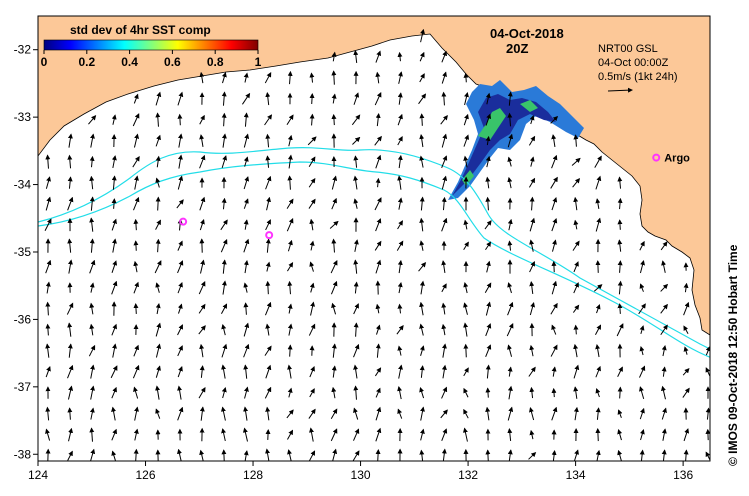 The width and height of the screenshot is (749, 496). Describe the element at coordinates (258, 62) in the screenshot. I see `colorbar-tick-label: 1` at that location.